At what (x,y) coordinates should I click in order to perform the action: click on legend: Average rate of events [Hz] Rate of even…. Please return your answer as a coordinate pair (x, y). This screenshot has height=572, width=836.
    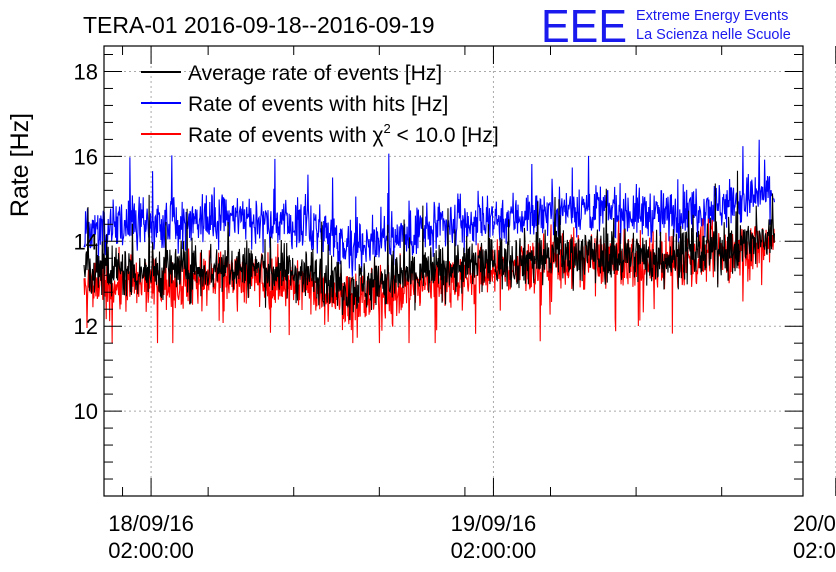
    Looking at the image, I should click on (320, 104).